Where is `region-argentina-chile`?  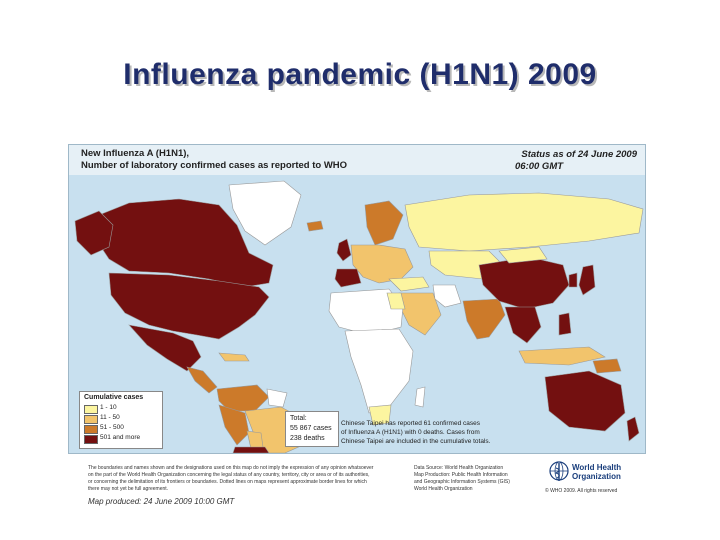
region-argentina-chile is located at coordinates (251, 449).